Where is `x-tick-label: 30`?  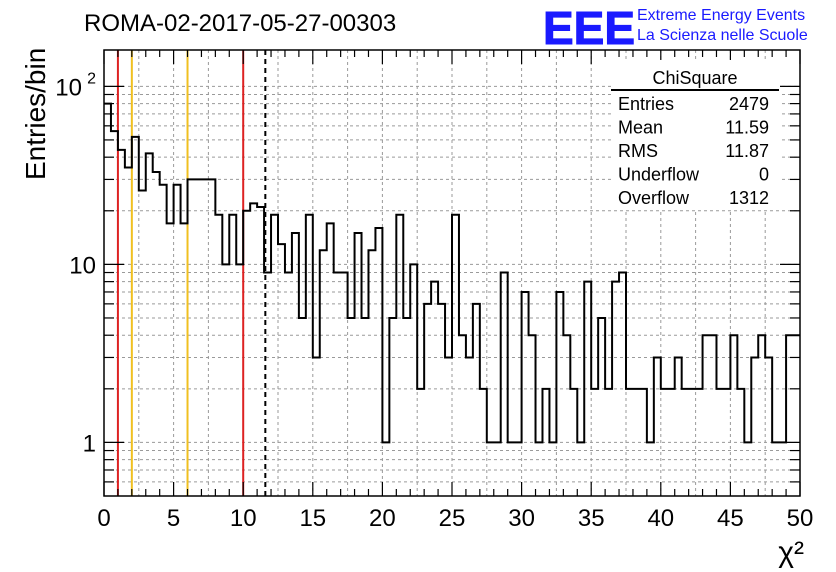
x-tick-label: 30 is located at coordinates (521, 518).